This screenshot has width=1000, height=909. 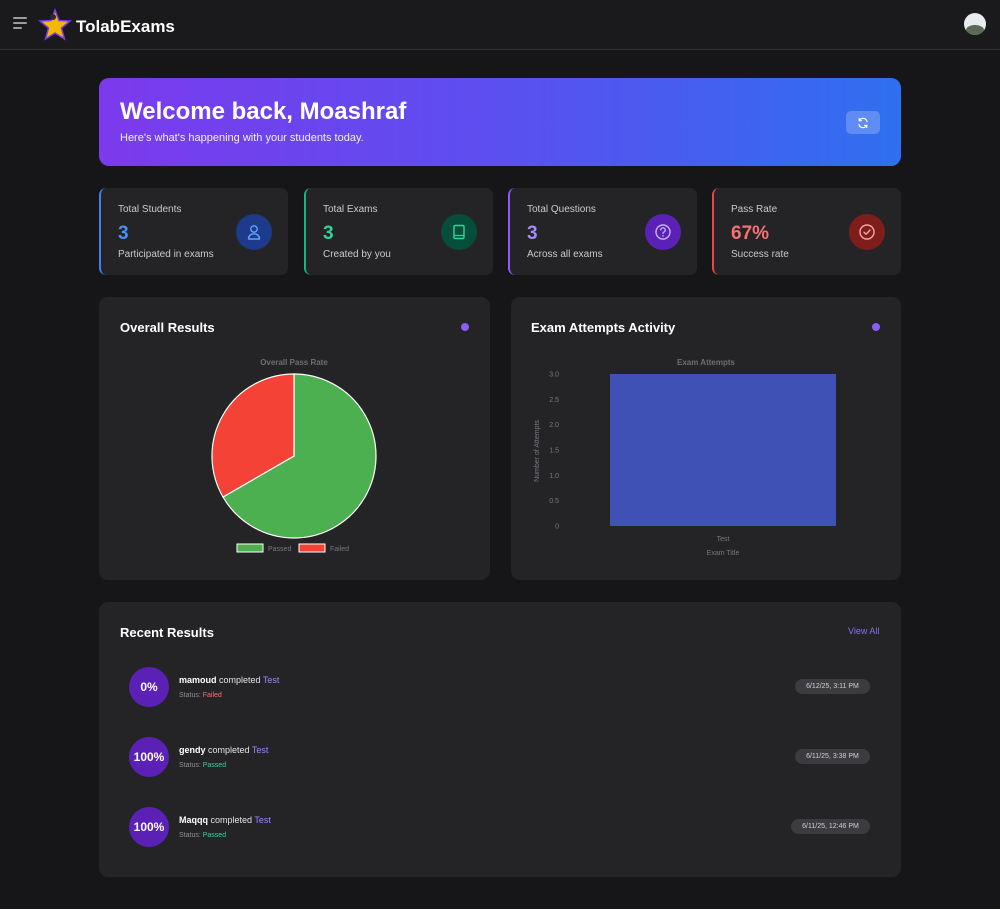 What do you see at coordinates (554, 501) in the screenshot?
I see `y-tick-label: 0.5` at bounding box center [554, 501].